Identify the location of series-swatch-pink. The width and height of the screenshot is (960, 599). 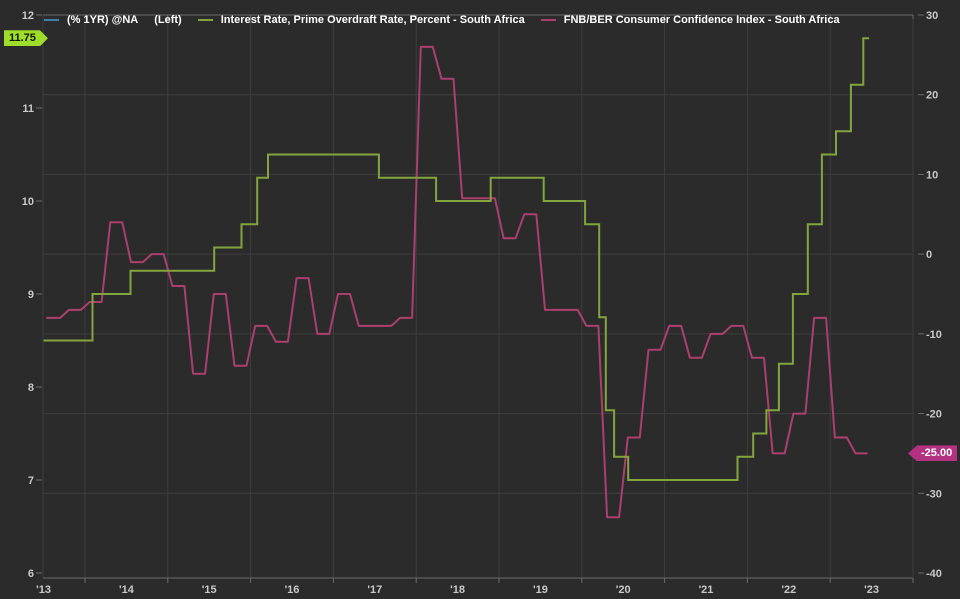
(548, 20).